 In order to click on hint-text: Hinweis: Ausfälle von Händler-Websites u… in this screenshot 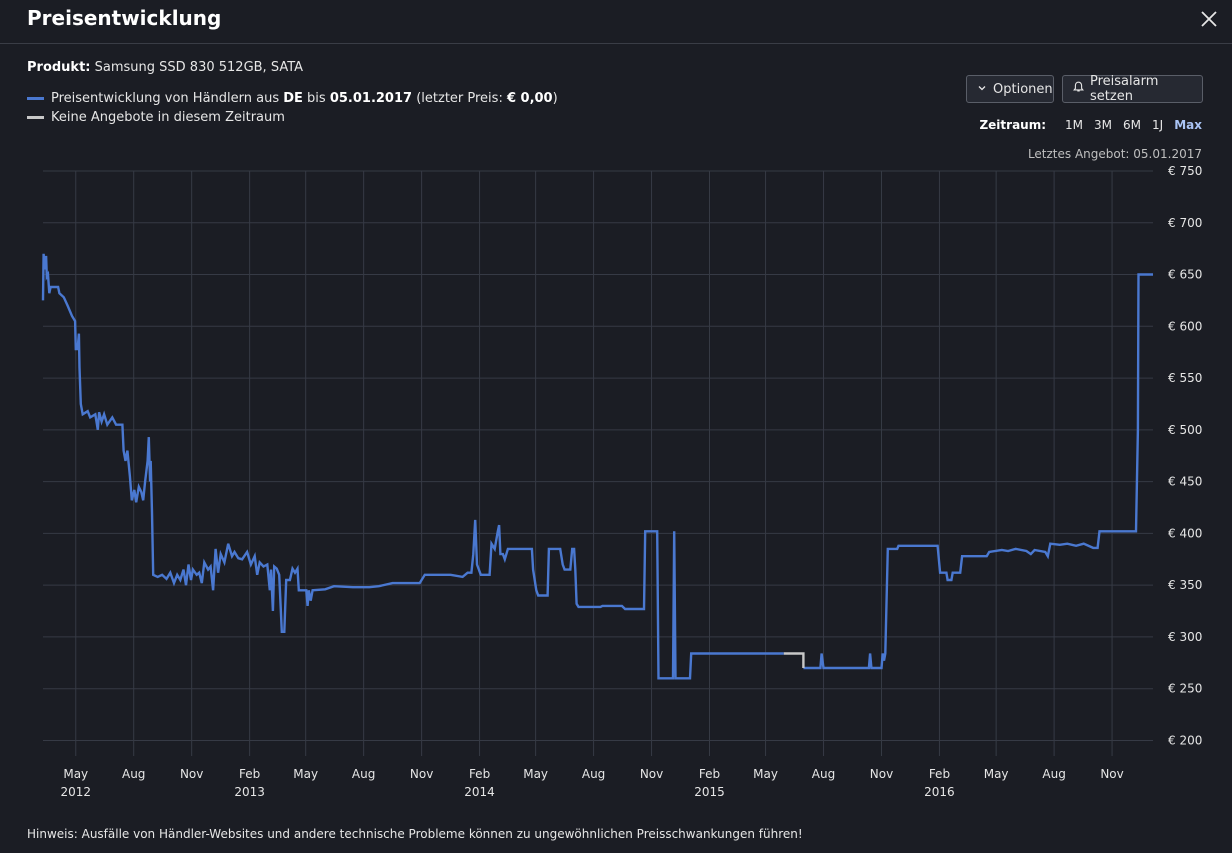, I will do `click(415, 834)`.